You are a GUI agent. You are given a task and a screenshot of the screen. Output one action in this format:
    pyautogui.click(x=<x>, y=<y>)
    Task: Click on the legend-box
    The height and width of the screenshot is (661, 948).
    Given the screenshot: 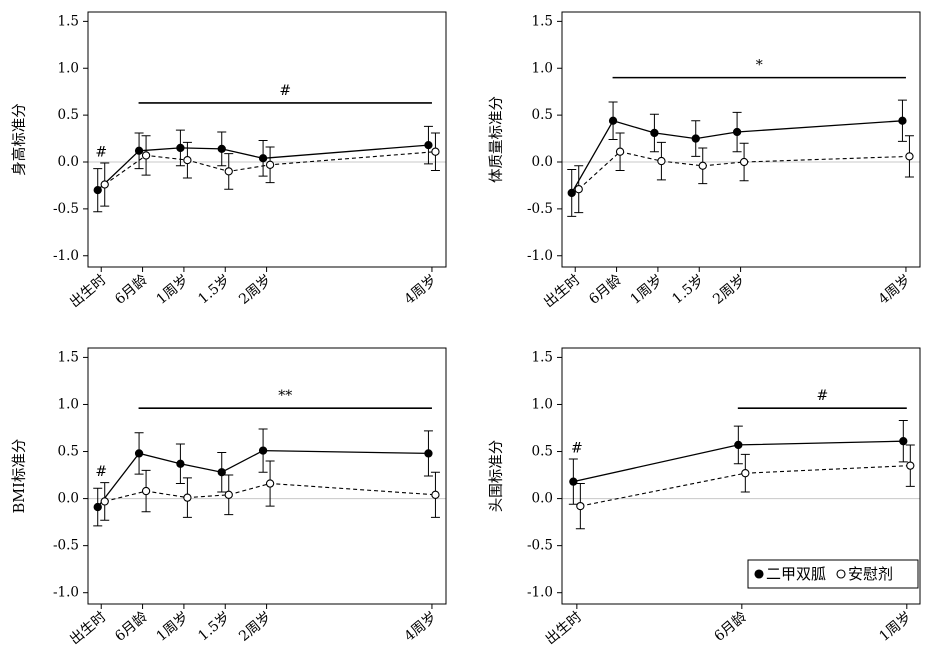 What is the action you would take?
    pyautogui.click(x=833, y=574)
    